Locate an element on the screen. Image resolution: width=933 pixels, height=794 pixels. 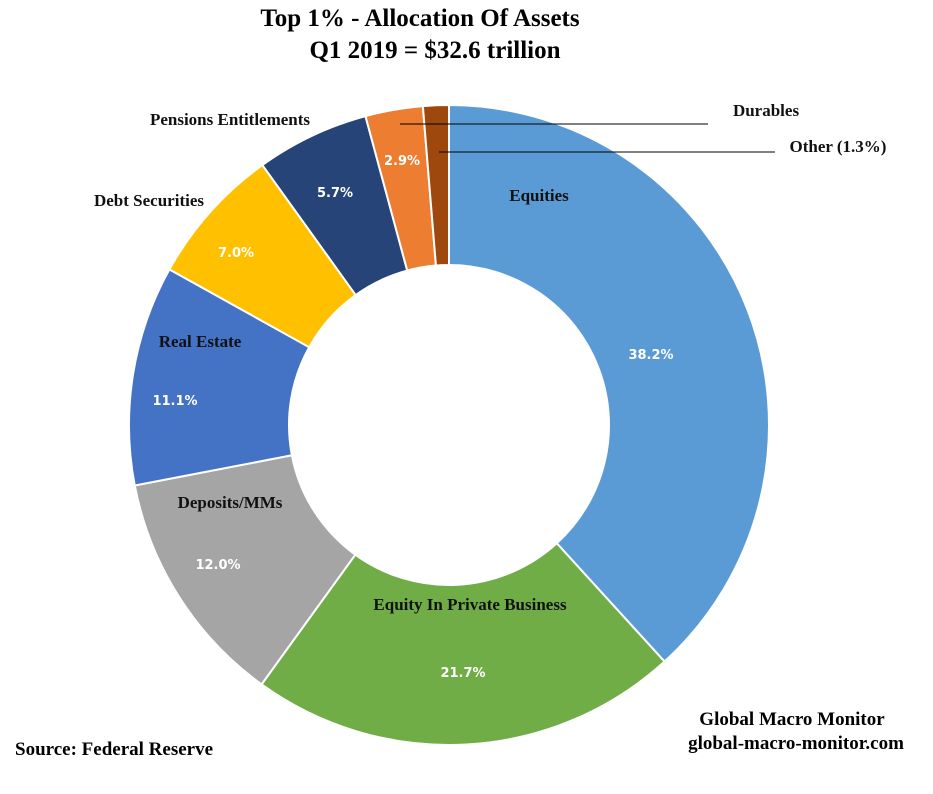
brand-url: global-macro-monitor.com is located at coordinates (796, 743).